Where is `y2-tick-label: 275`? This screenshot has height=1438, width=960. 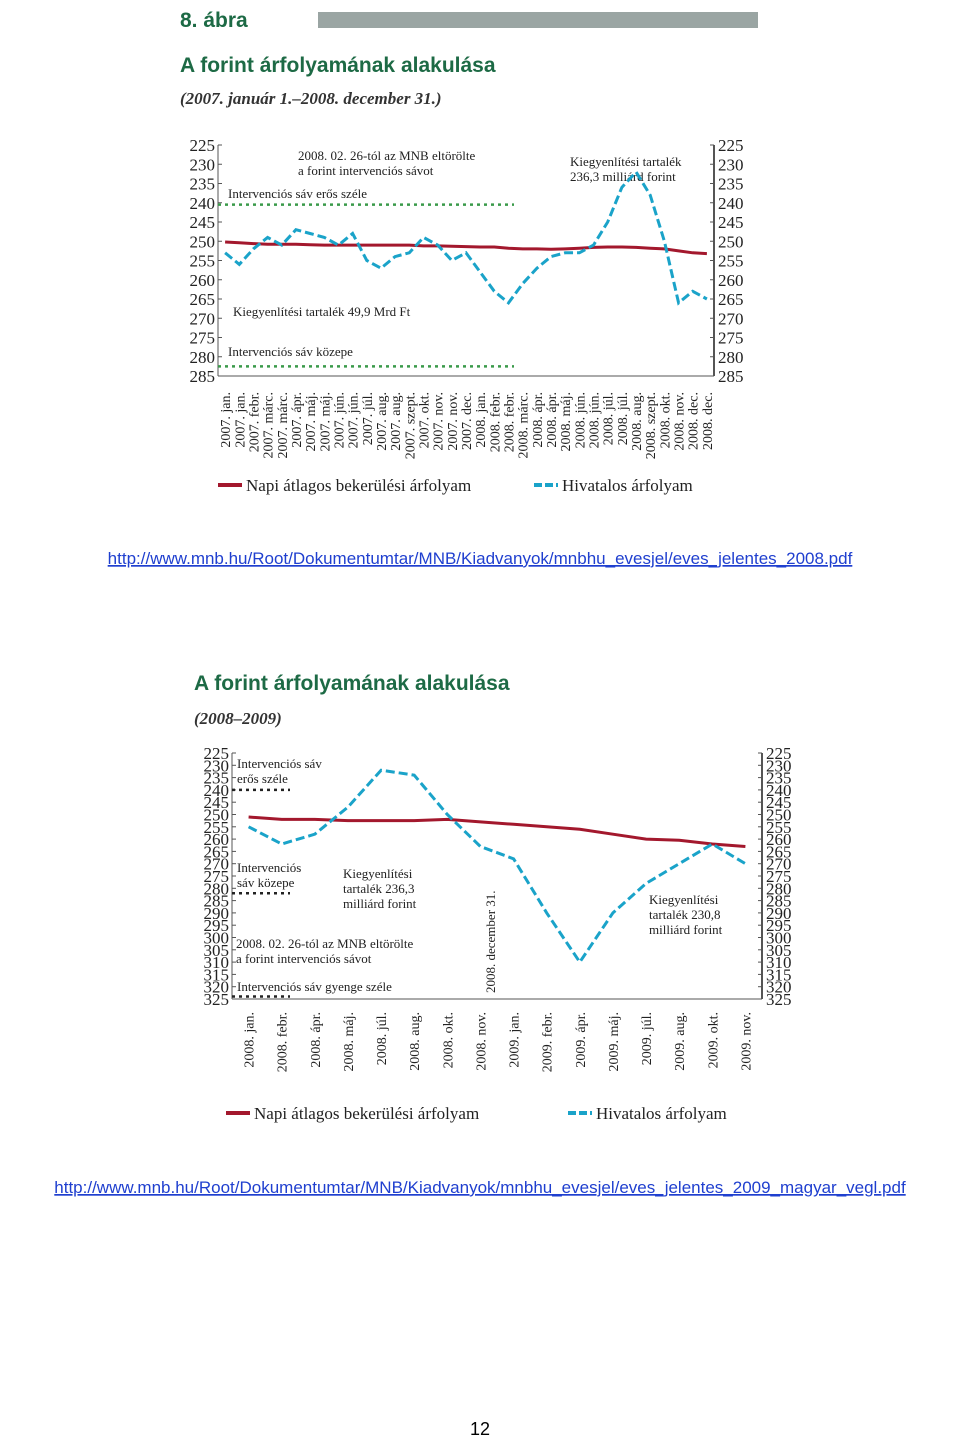
y2-tick-label: 275 is located at coordinates (731, 338).